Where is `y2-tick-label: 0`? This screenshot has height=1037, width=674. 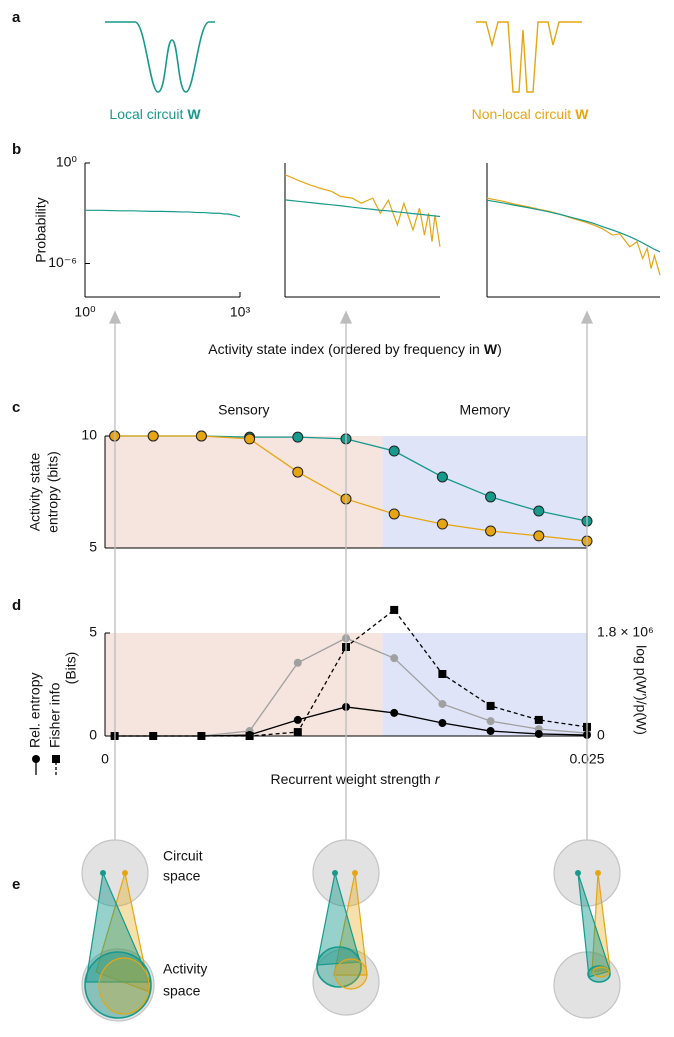
y2-tick-label: 0 is located at coordinates (601, 735).